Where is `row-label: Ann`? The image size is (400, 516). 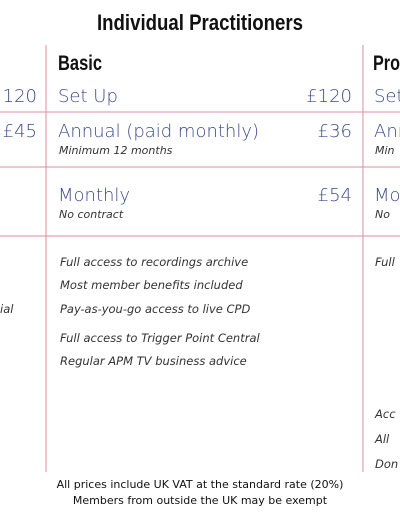 row-label: Ann is located at coordinates (387, 131).